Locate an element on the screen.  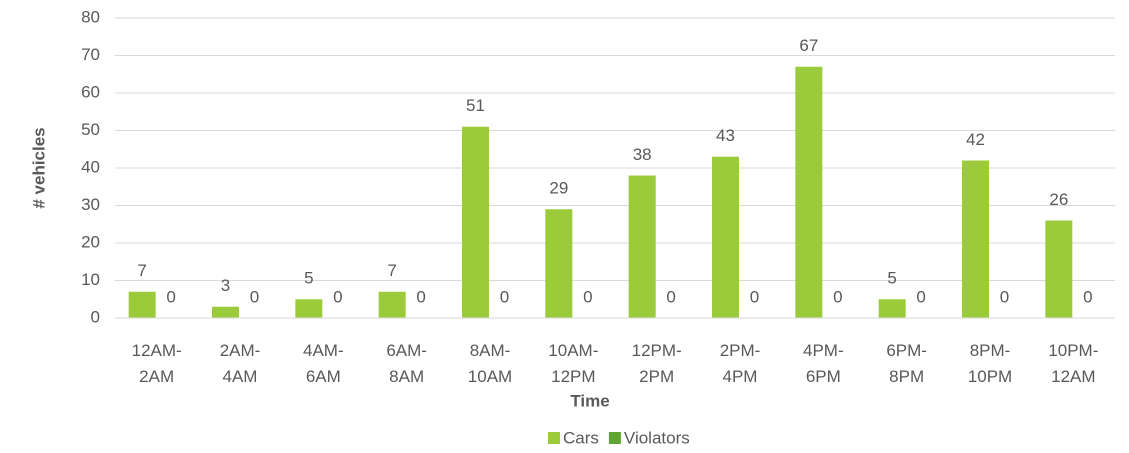
data-label: 43 is located at coordinates (725, 135).